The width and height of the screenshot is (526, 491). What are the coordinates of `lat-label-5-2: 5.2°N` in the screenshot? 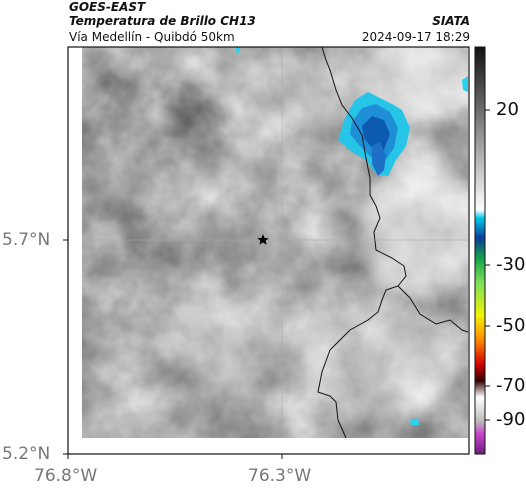 It's located at (26, 454).